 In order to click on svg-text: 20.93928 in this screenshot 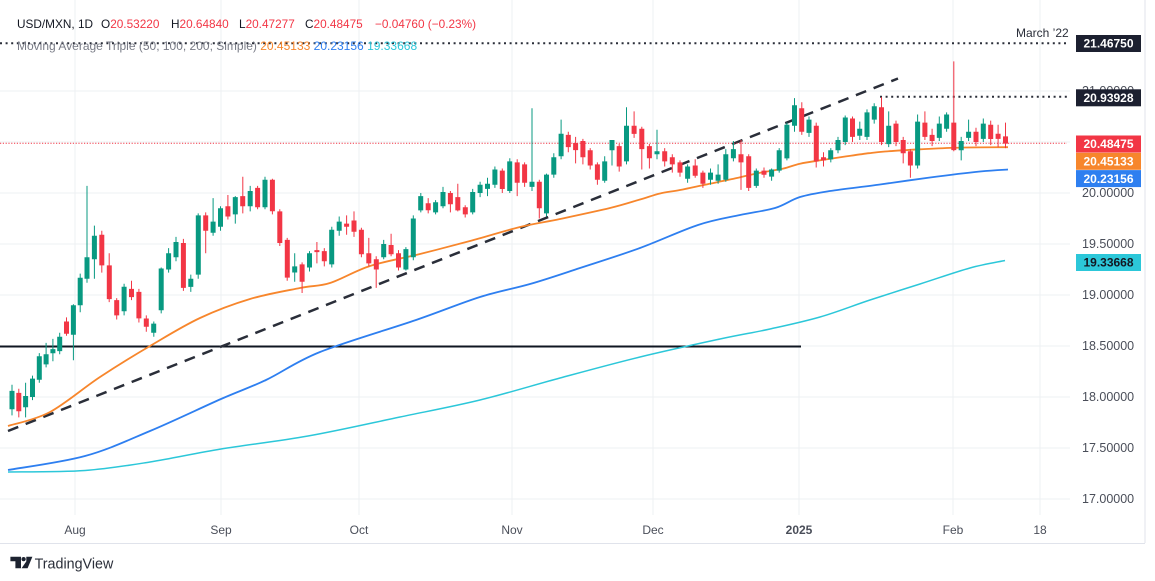, I will do `click(1108, 98)`.